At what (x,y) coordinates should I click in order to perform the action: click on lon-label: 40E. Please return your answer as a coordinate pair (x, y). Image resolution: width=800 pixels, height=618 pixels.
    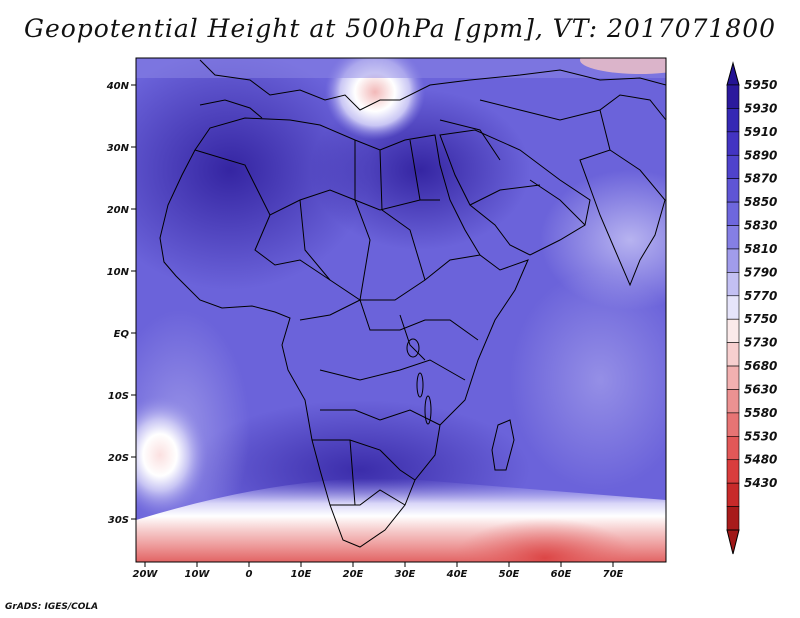
    Looking at the image, I should click on (457, 574).